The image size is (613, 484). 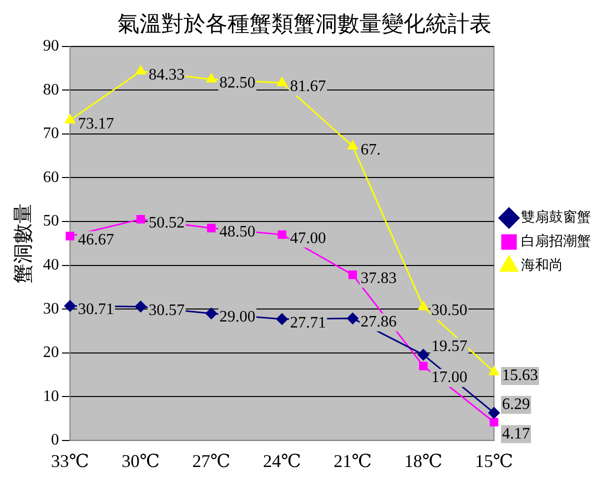 I want to click on data-label: 17.00, so click(x=449, y=377).